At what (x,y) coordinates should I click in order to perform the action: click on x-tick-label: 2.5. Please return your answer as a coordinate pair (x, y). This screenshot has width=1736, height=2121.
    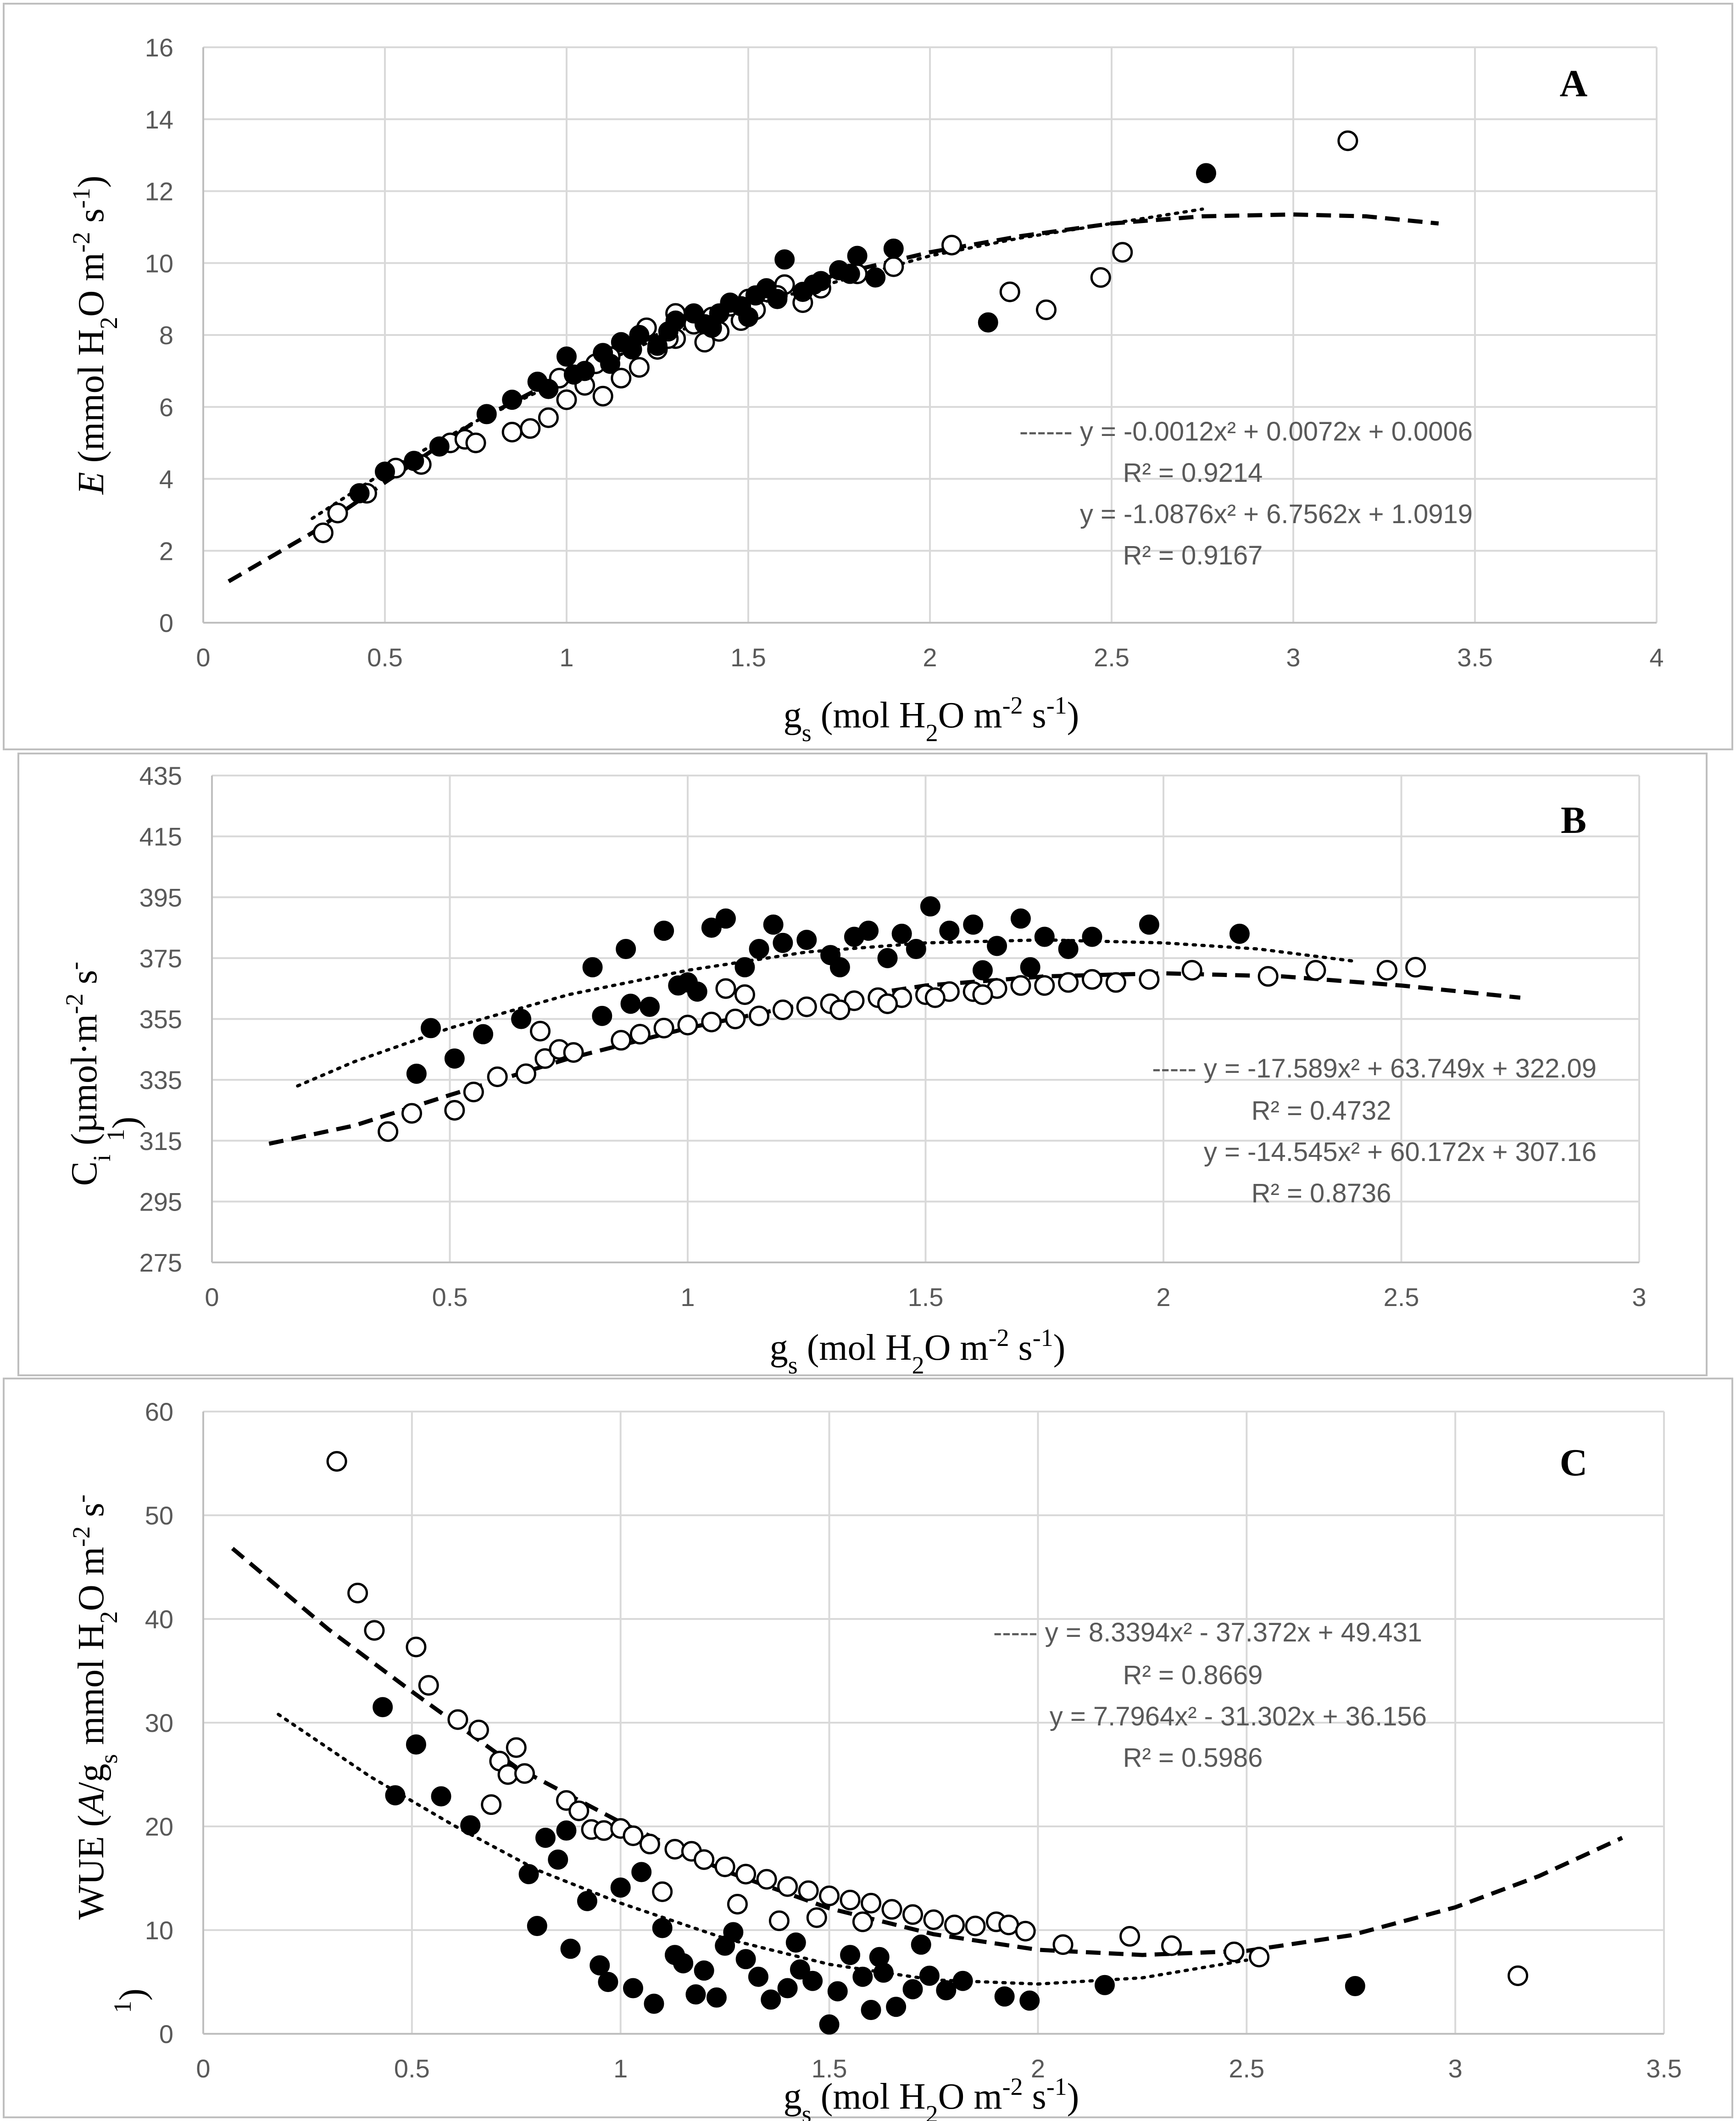
    Looking at the image, I should click on (1401, 1297).